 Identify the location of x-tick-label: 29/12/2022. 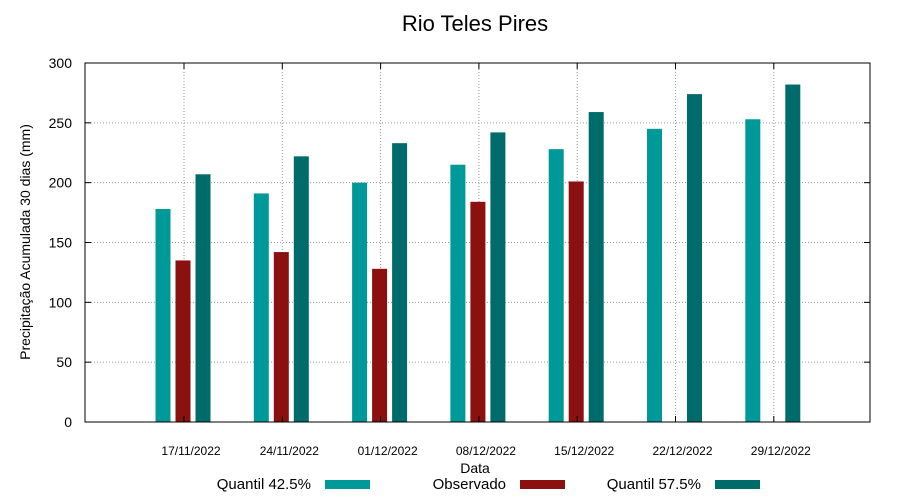
(781, 451).